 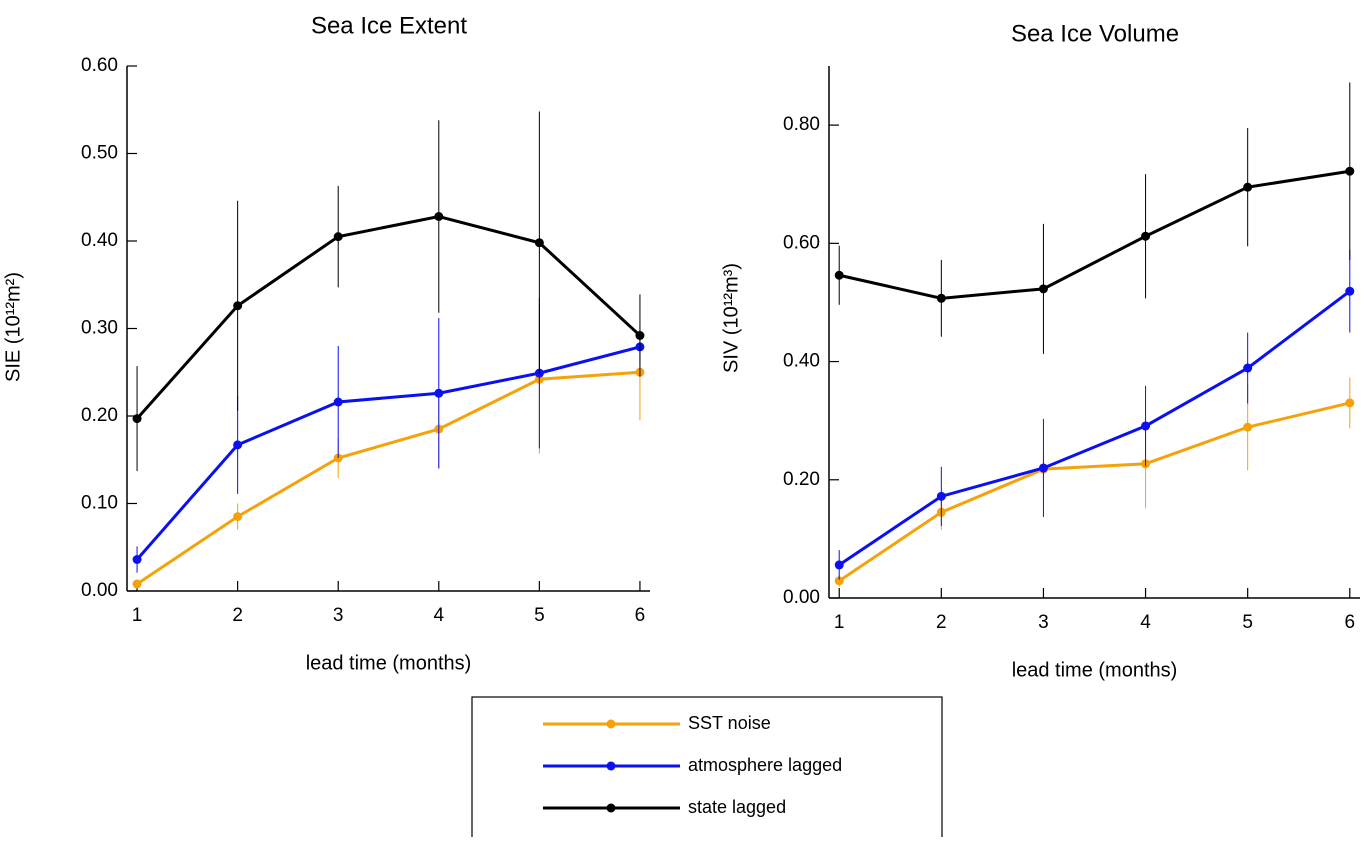 I want to click on y-tick-label: 0.80, so click(x=801, y=124).